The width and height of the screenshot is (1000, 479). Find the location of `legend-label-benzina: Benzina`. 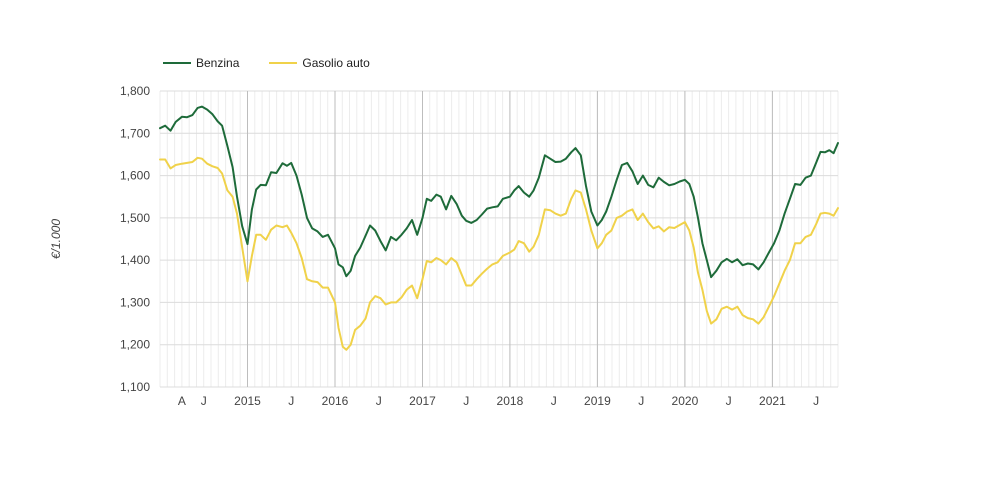

legend-label-benzina: Benzina is located at coordinates (218, 63).